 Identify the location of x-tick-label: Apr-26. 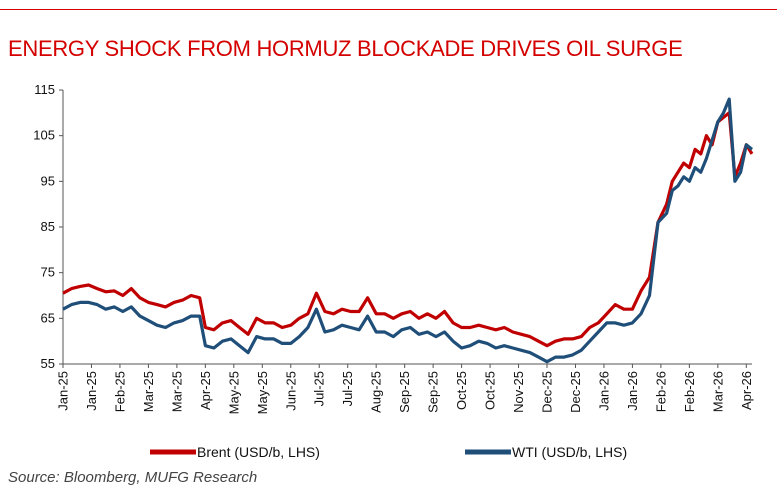
(746, 390).